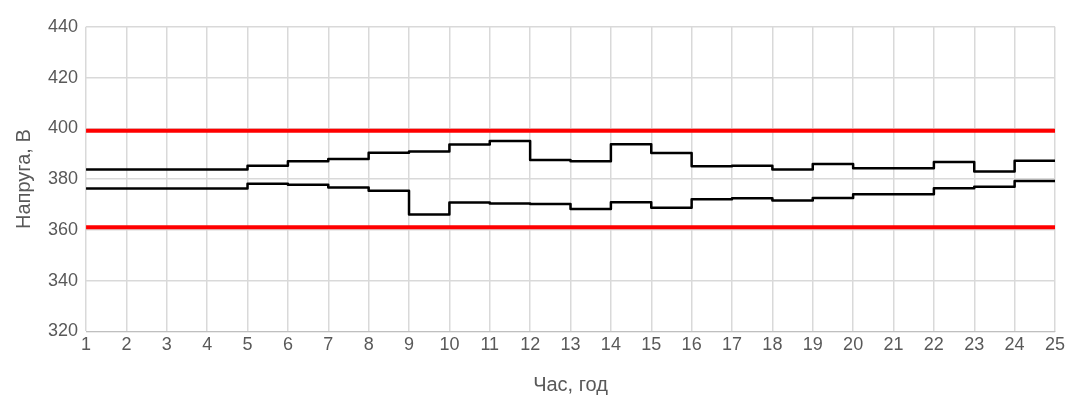 The width and height of the screenshot is (1081, 409). I want to click on x-tick-label: 6, so click(287, 344).